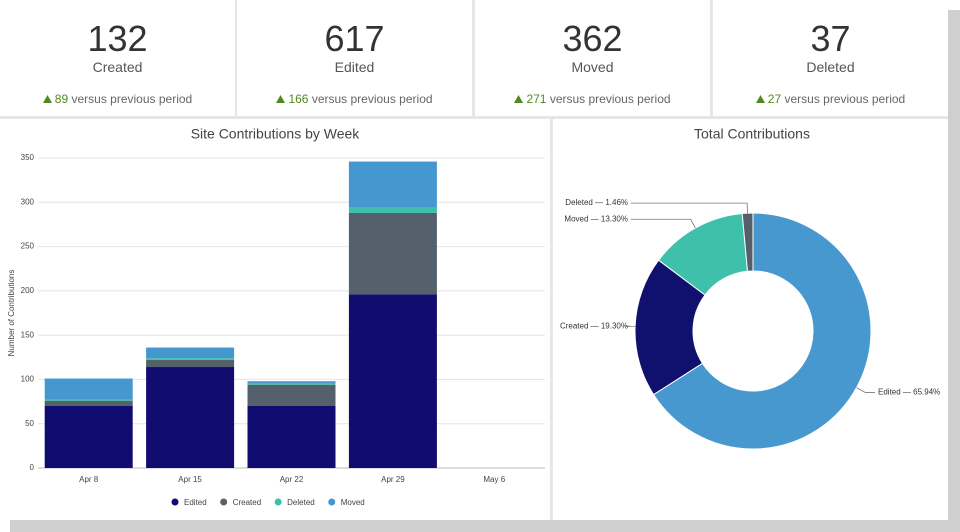 Image resolution: width=960 pixels, height=532 pixels. Describe the element at coordinates (354, 67) in the screenshot. I see `kpi-label: Edited` at that location.